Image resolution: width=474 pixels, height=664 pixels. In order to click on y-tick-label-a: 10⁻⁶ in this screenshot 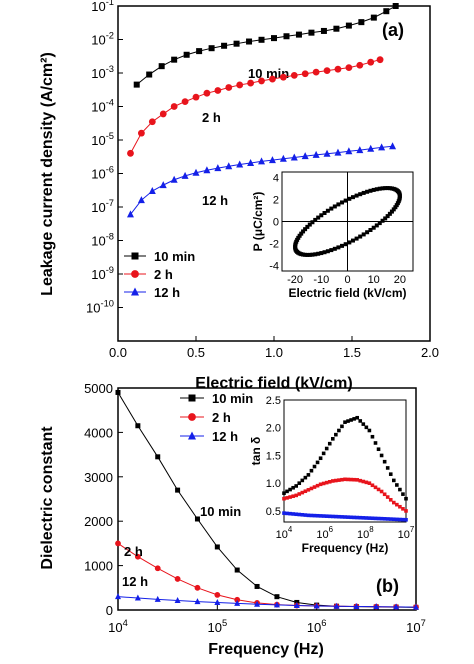, I will do `click(102, 173)`.